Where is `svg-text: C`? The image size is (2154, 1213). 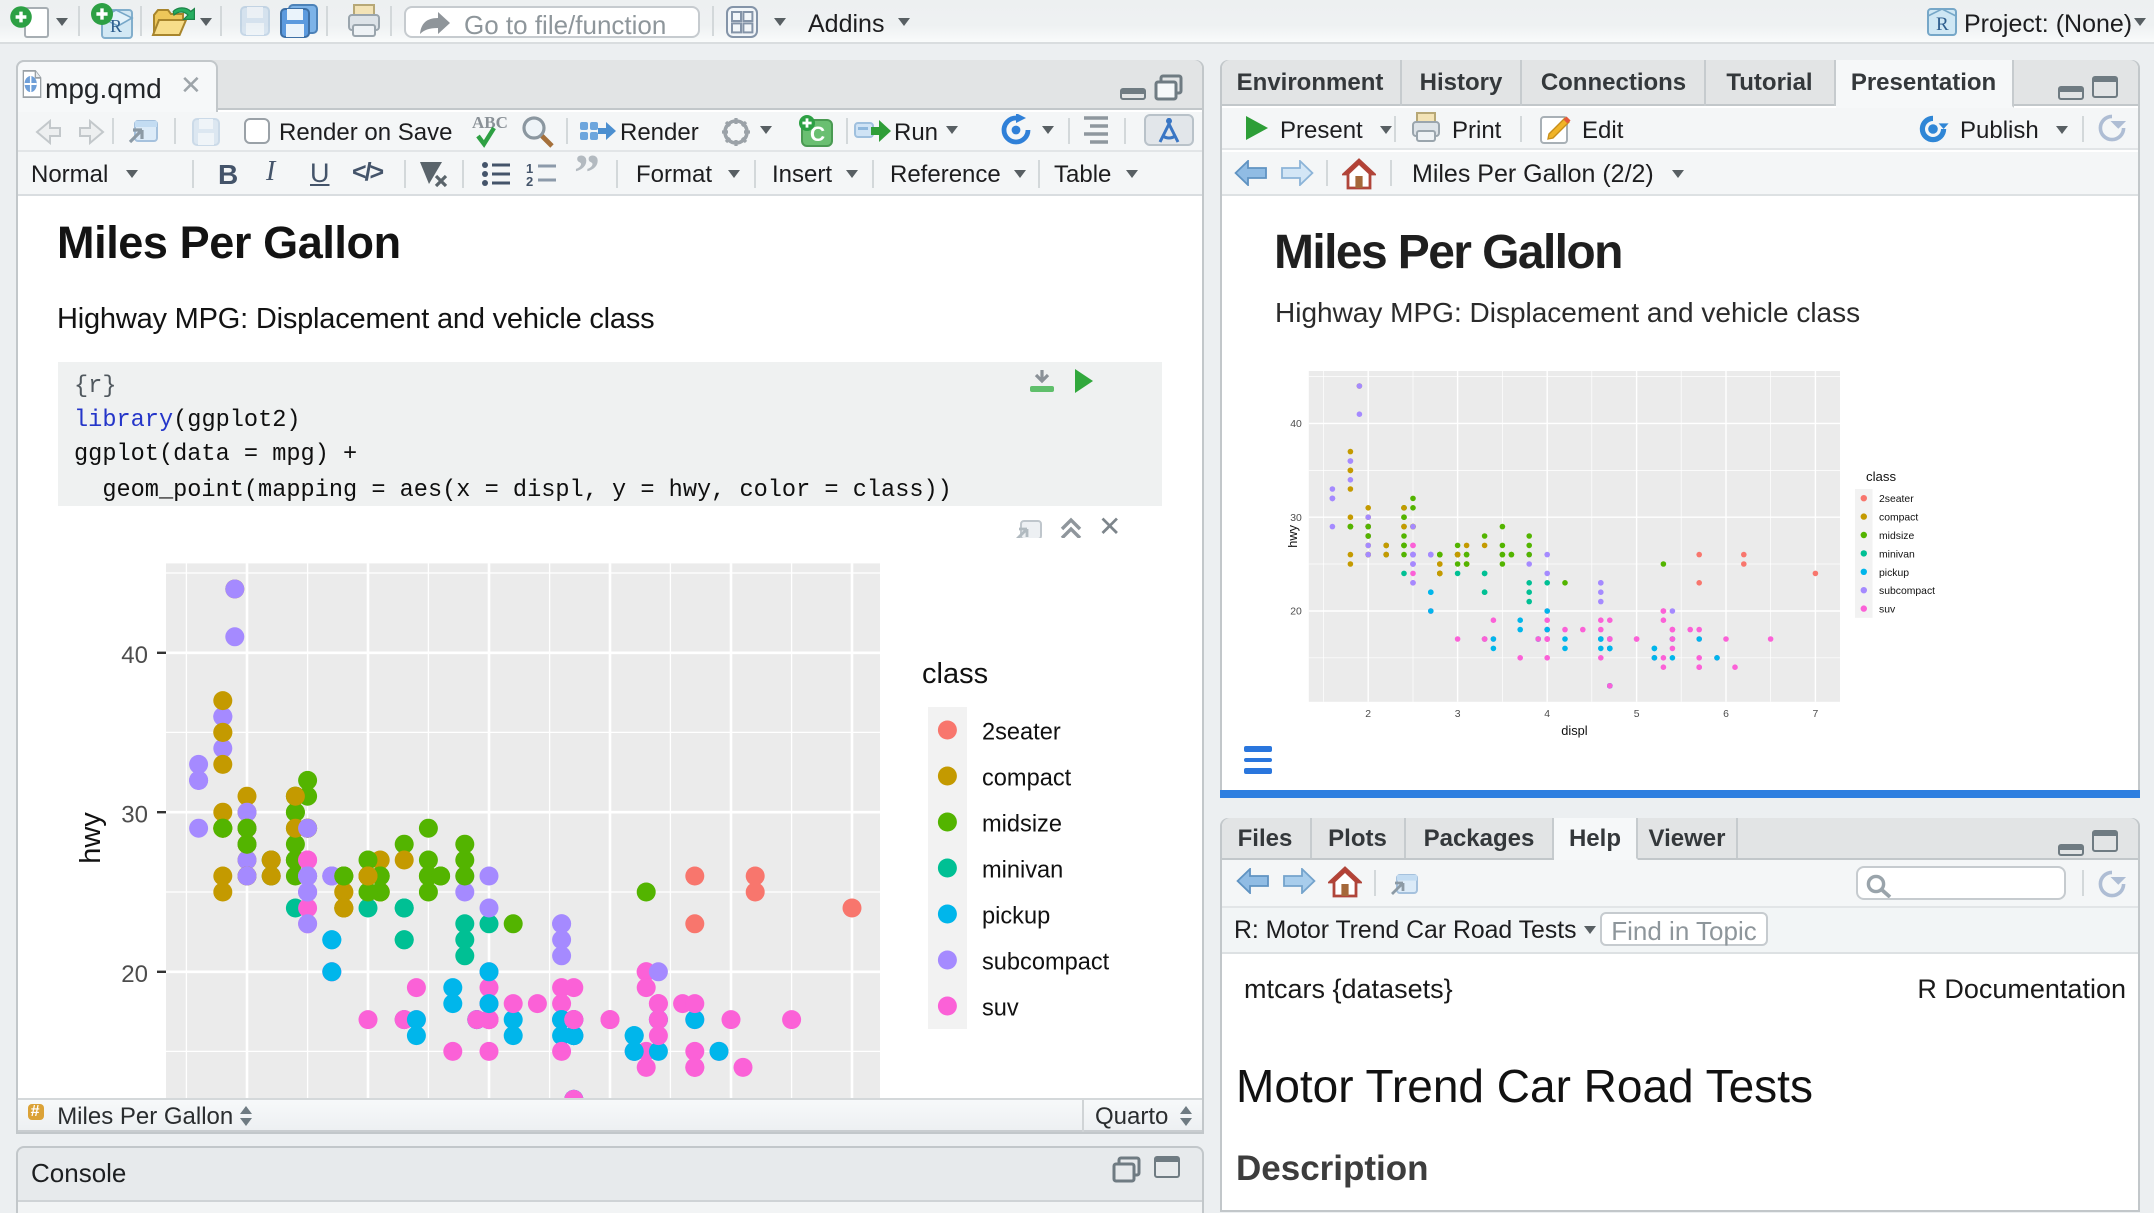
svg-text: C is located at coordinates (817, 134).